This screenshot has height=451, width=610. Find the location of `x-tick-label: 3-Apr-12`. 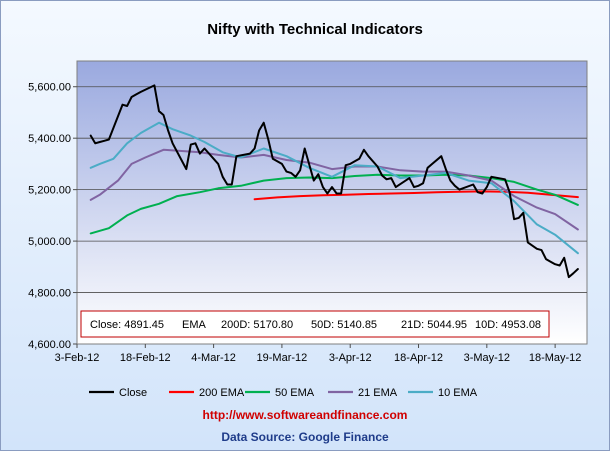

x-tick-label: 3-Apr-12 is located at coordinates (350, 358).